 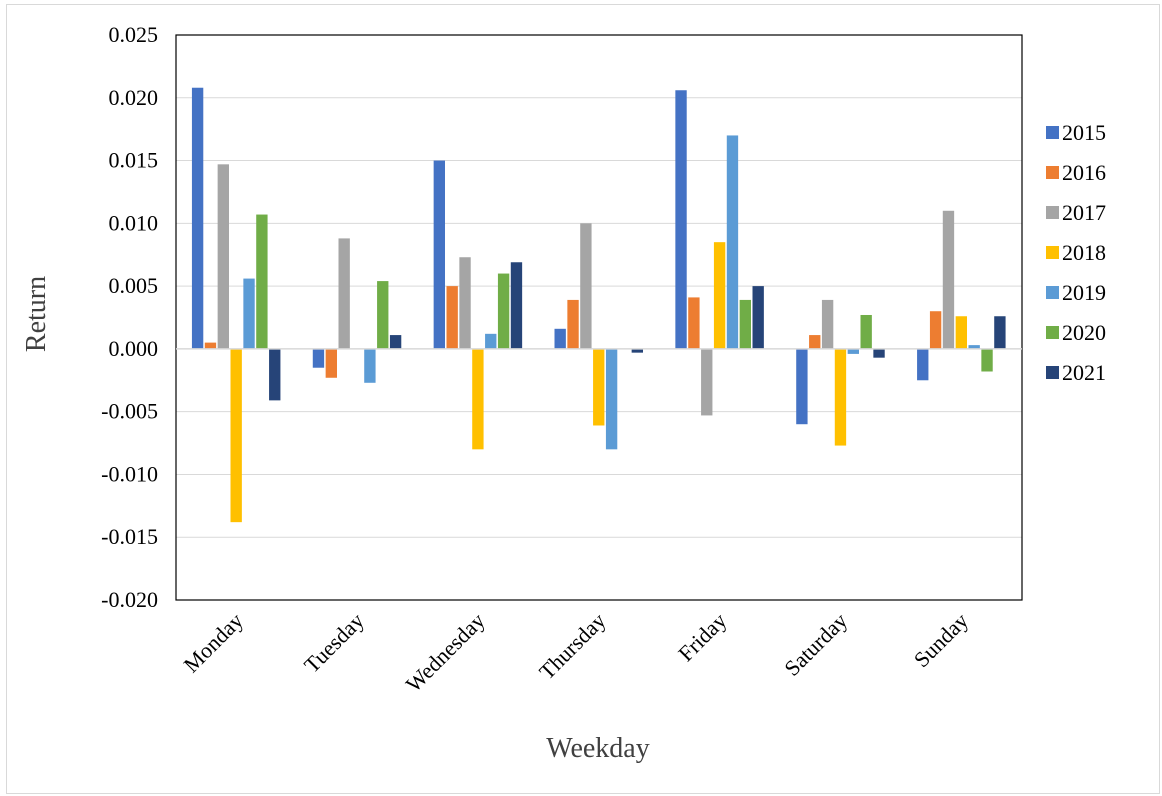 I want to click on x-tick-label: Friday, so click(x=702, y=637).